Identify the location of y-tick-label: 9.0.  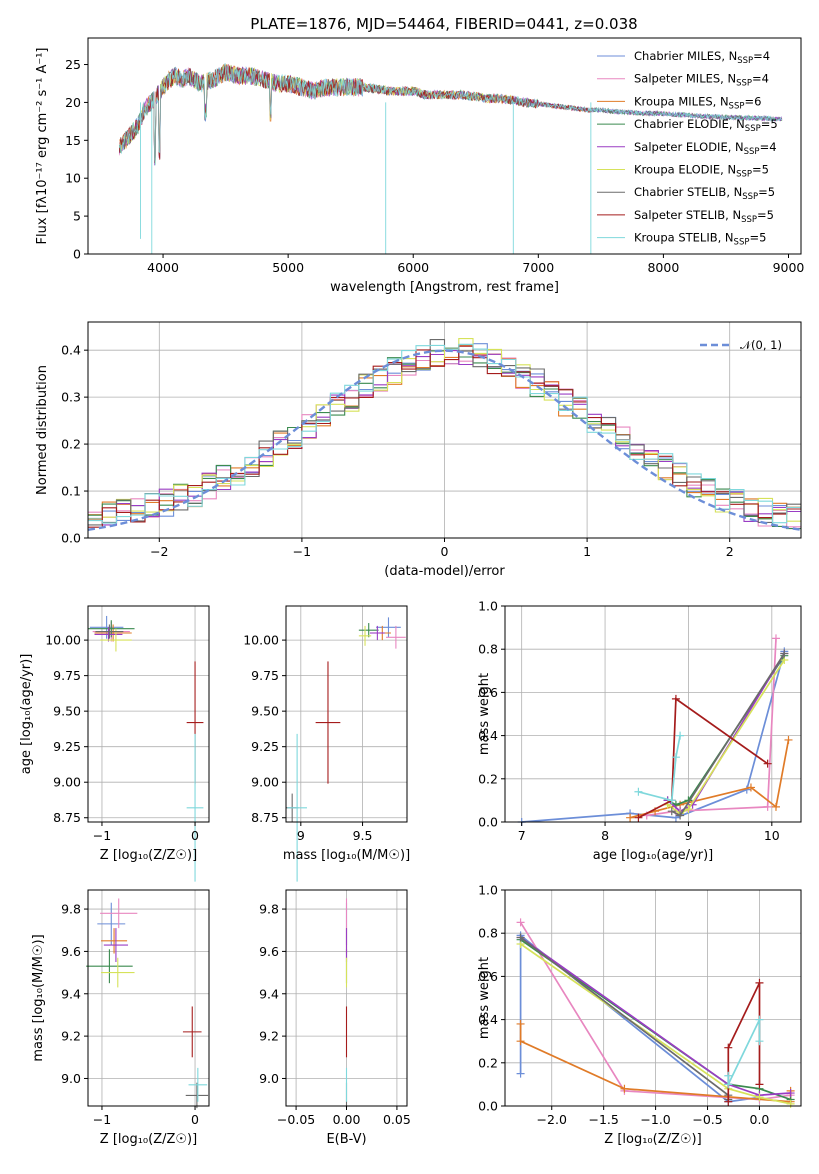
(71, 1078).